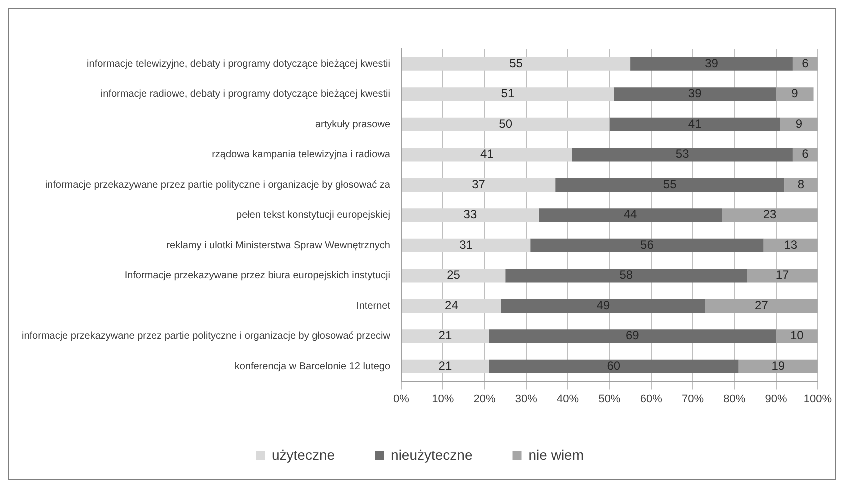  I want to click on data-label: 13, so click(791, 245).